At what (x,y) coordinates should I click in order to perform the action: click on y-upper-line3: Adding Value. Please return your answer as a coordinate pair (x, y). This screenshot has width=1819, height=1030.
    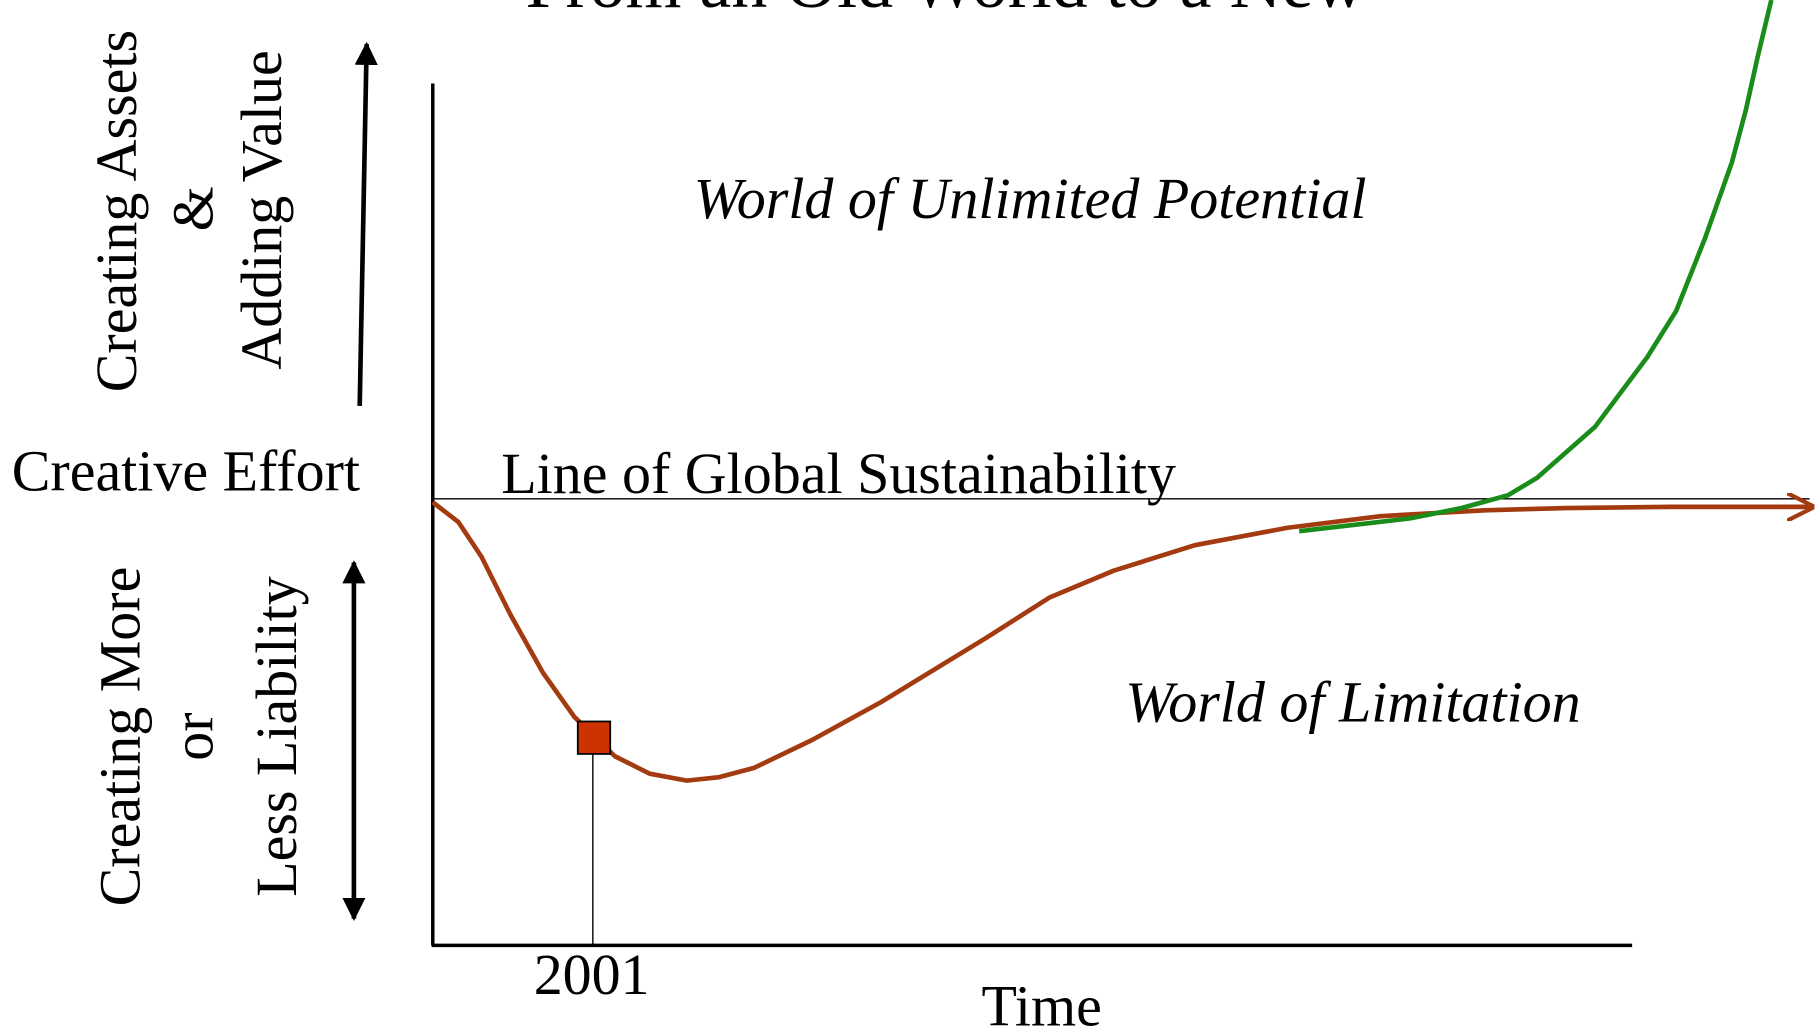
    Looking at the image, I should click on (261, 209).